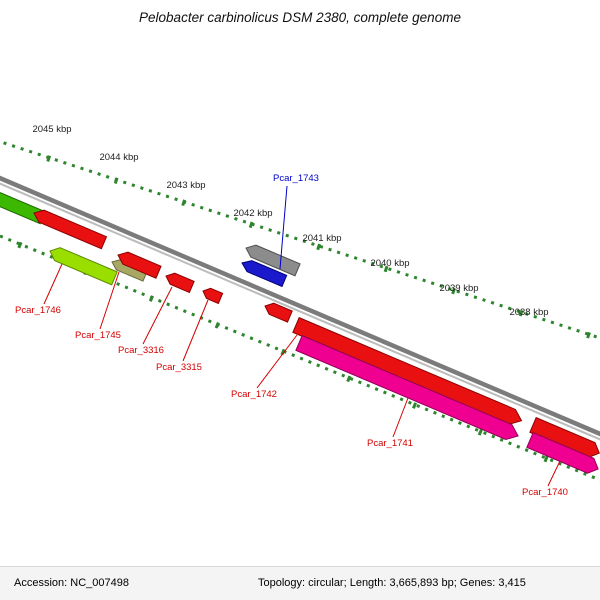 This screenshot has width=600, height=600. Describe the element at coordinates (390, 443) in the screenshot. I see `gene-label-pcar-1741: Pcar_1741` at that location.